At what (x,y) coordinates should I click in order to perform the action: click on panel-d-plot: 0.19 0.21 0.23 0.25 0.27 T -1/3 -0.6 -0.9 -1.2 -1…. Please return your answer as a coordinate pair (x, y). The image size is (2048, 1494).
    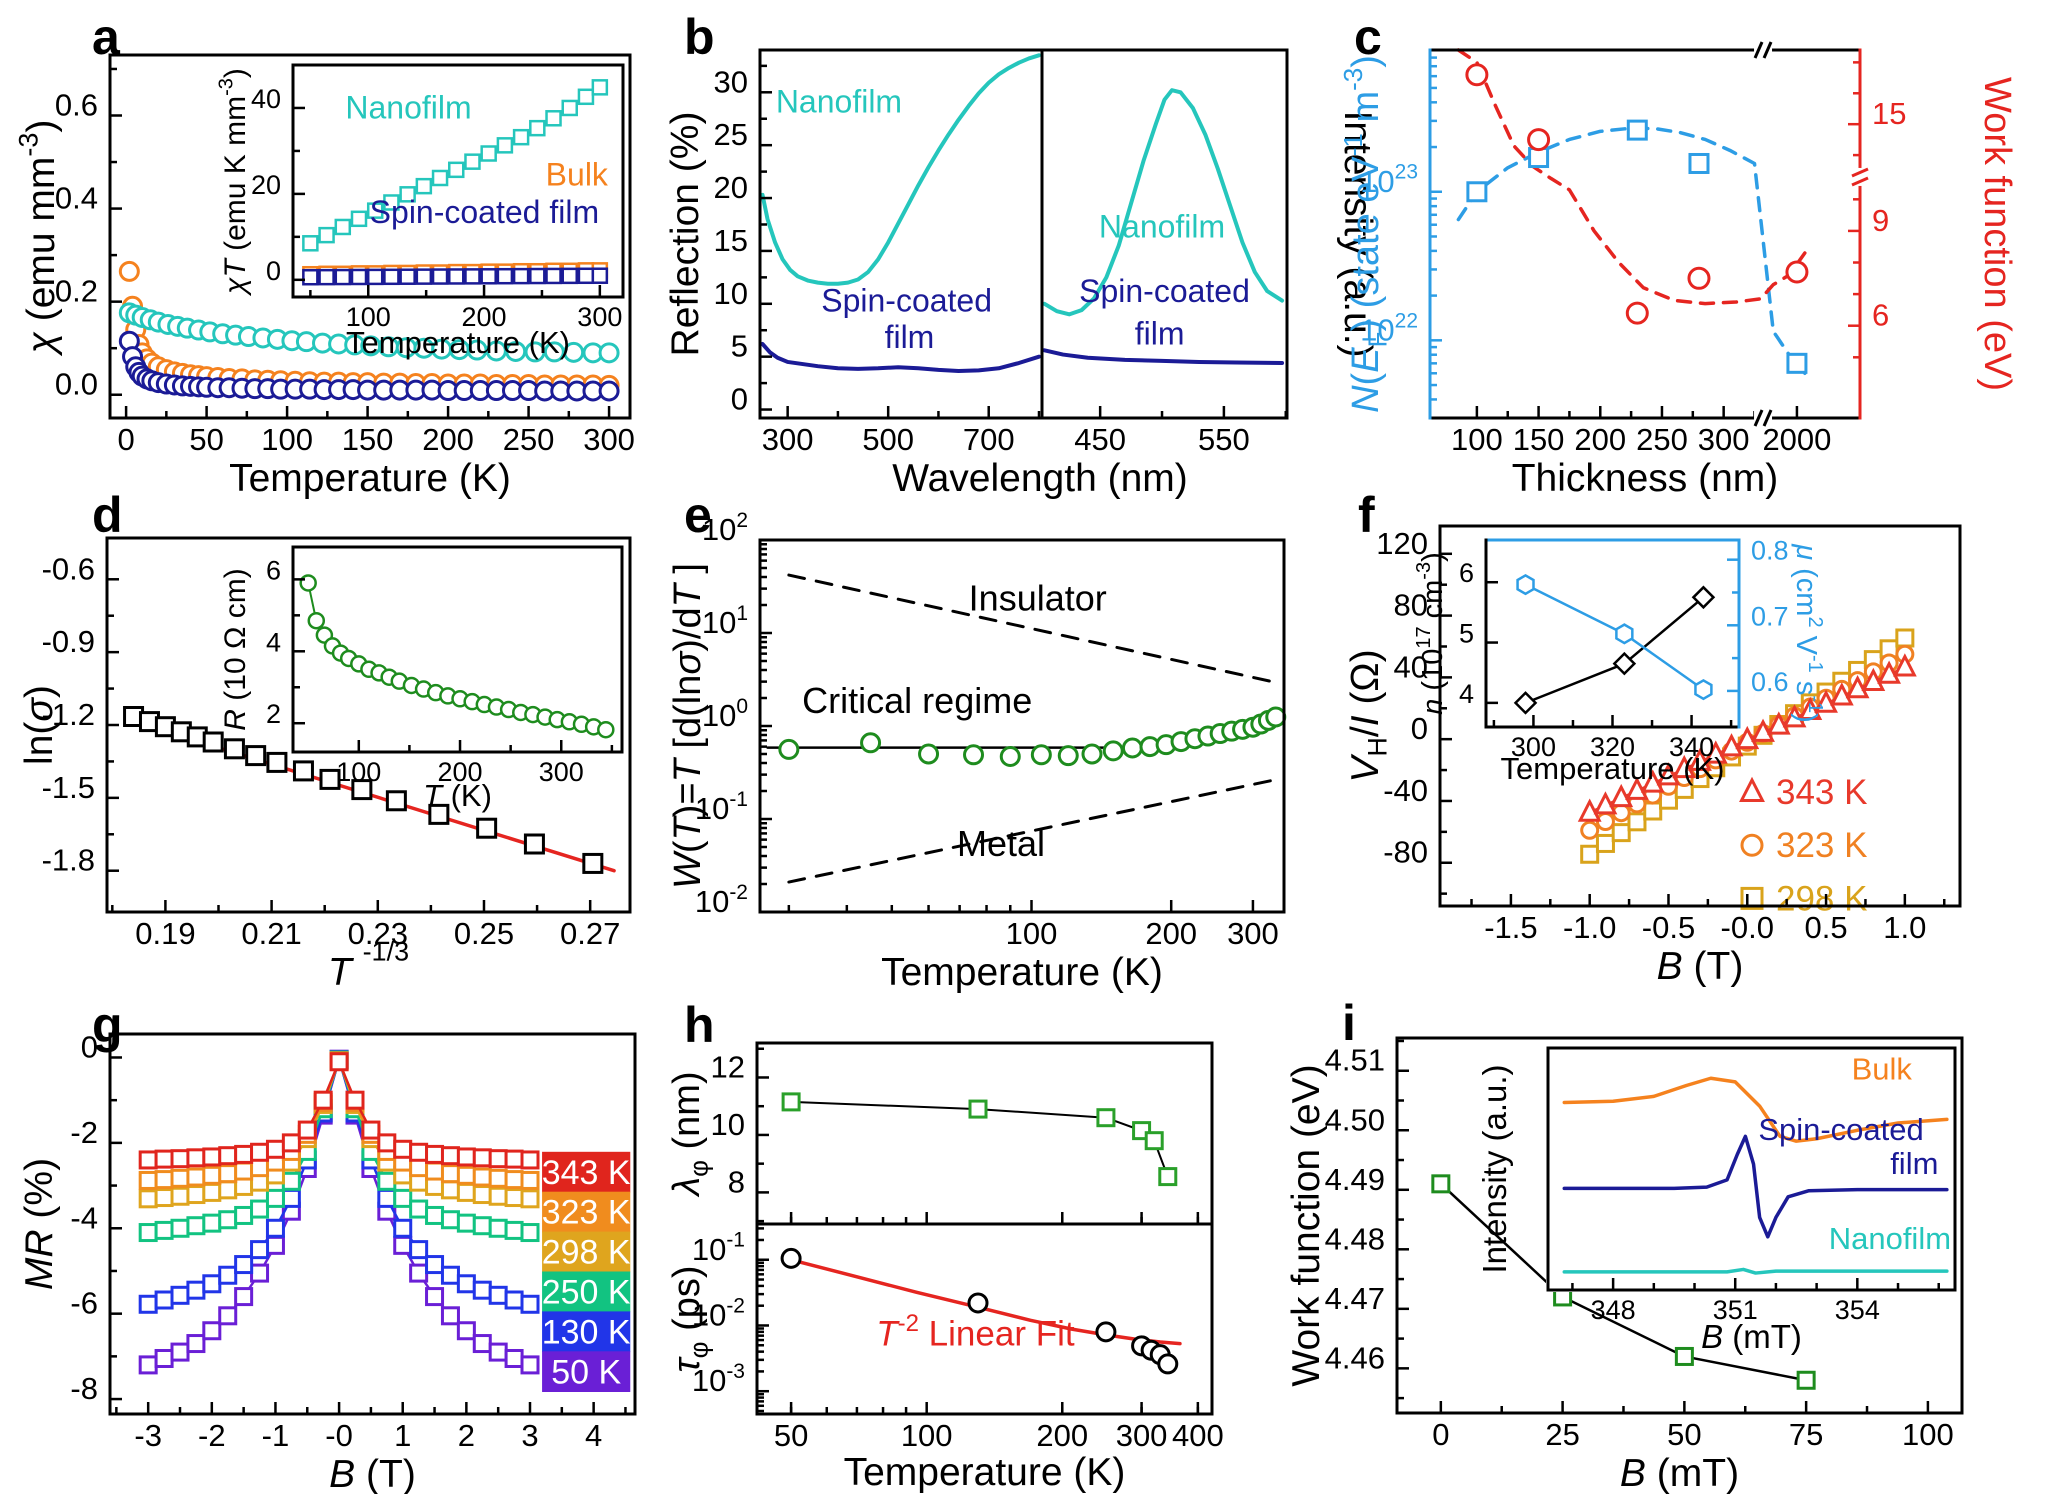
    Looking at the image, I should click on (325, 765).